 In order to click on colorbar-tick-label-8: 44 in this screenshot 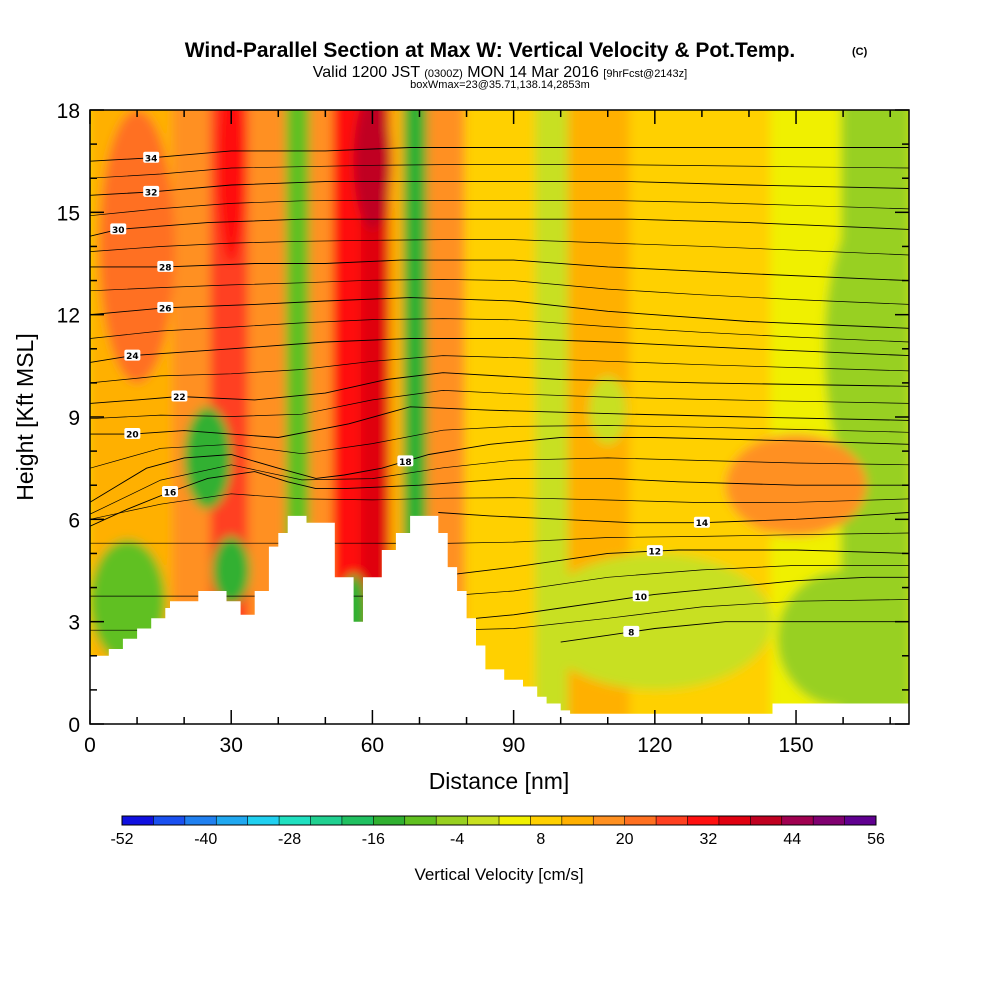, I will do `click(792, 839)`.